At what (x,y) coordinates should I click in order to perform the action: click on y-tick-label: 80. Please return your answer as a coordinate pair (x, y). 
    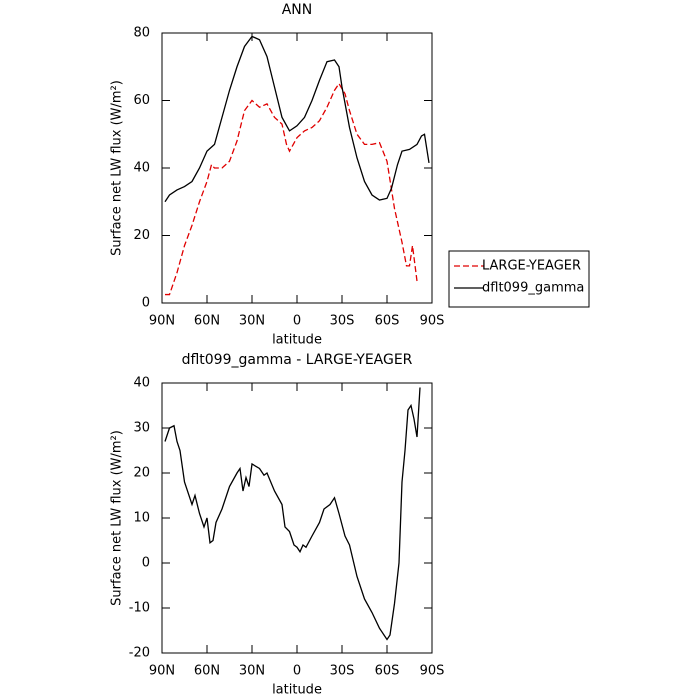
    Looking at the image, I should click on (141, 33).